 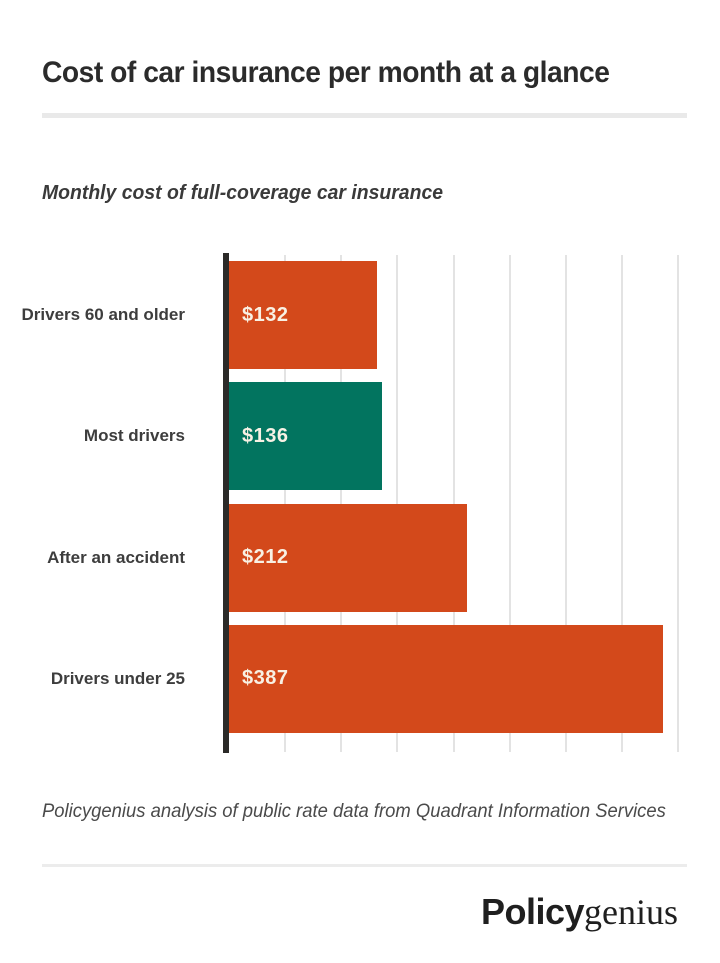 I want to click on bar-area: $132, so click(x=453, y=315).